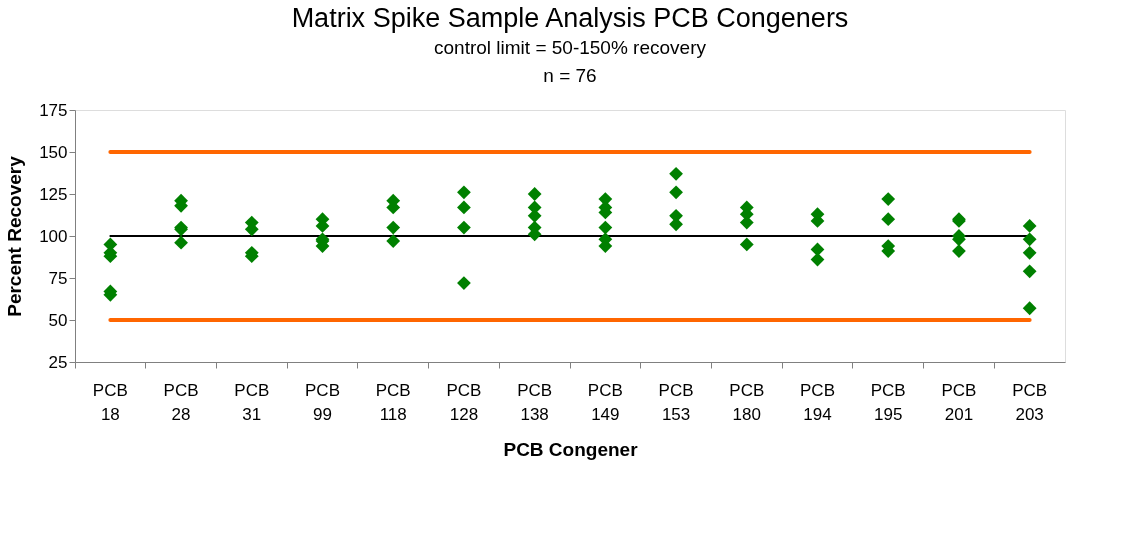 This screenshot has height=547, width=1130. What do you see at coordinates (53, 110) in the screenshot?
I see `y-tick-label: 175` at bounding box center [53, 110].